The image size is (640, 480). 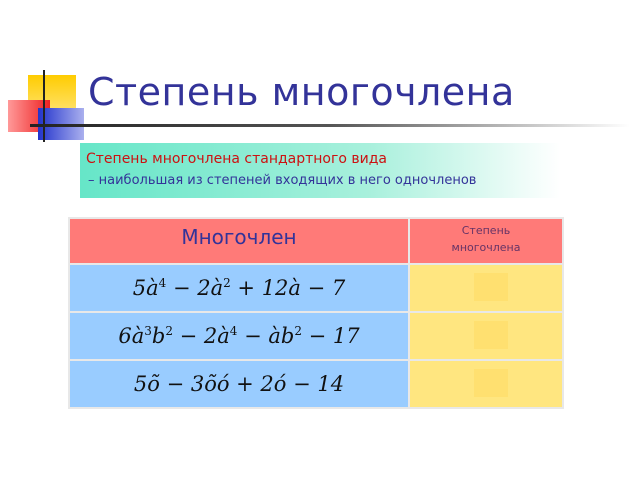 I want to click on header-polynomial: Многочлен, so click(x=239, y=241).